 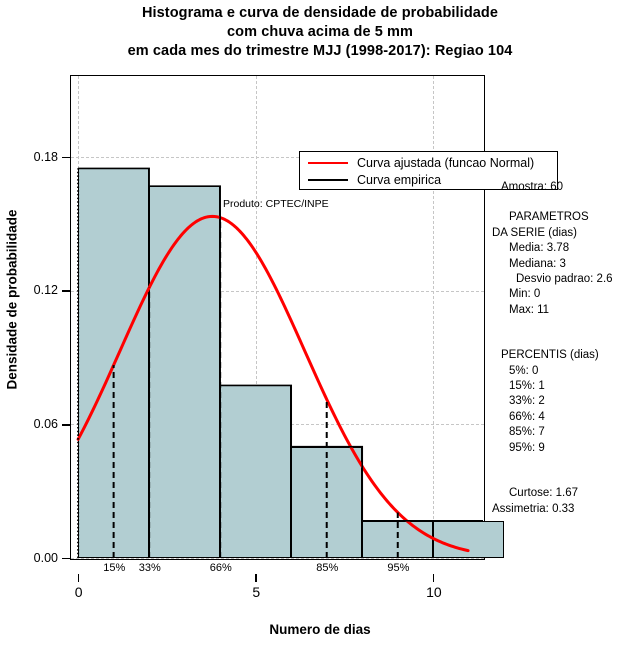 What do you see at coordinates (114, 568) in the screenshot?
I see `percentile-tick-label: 15%` at bounding box center [114, 568].